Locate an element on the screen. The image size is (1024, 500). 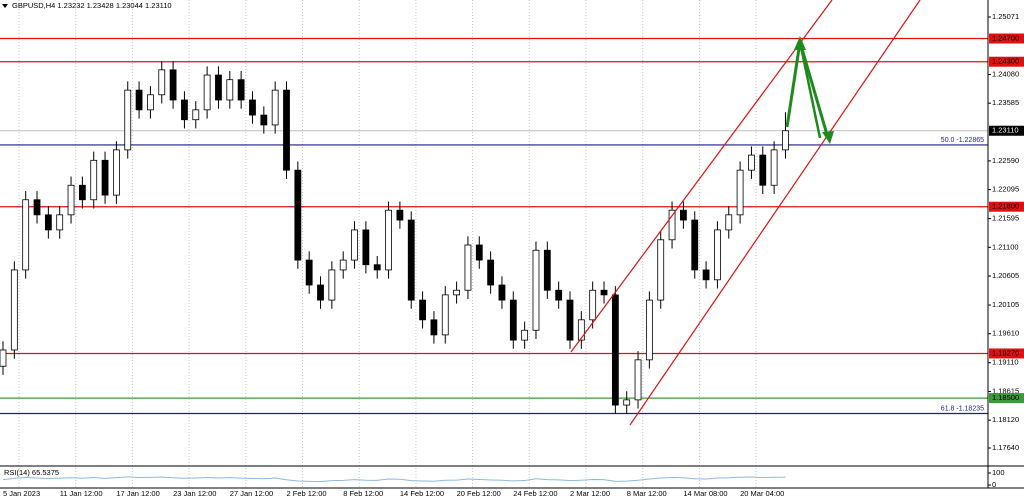
y-tick-label: 1.19110 is located at coordinates (1005, 362).